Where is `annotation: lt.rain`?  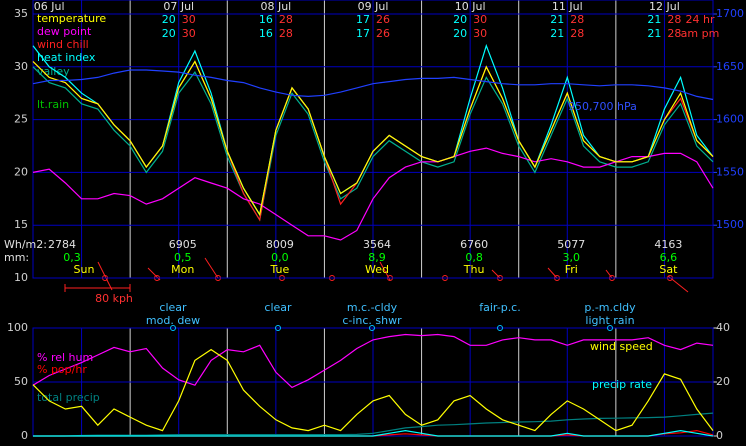 annotation: lt.rain is located at coordinates (53, 104).